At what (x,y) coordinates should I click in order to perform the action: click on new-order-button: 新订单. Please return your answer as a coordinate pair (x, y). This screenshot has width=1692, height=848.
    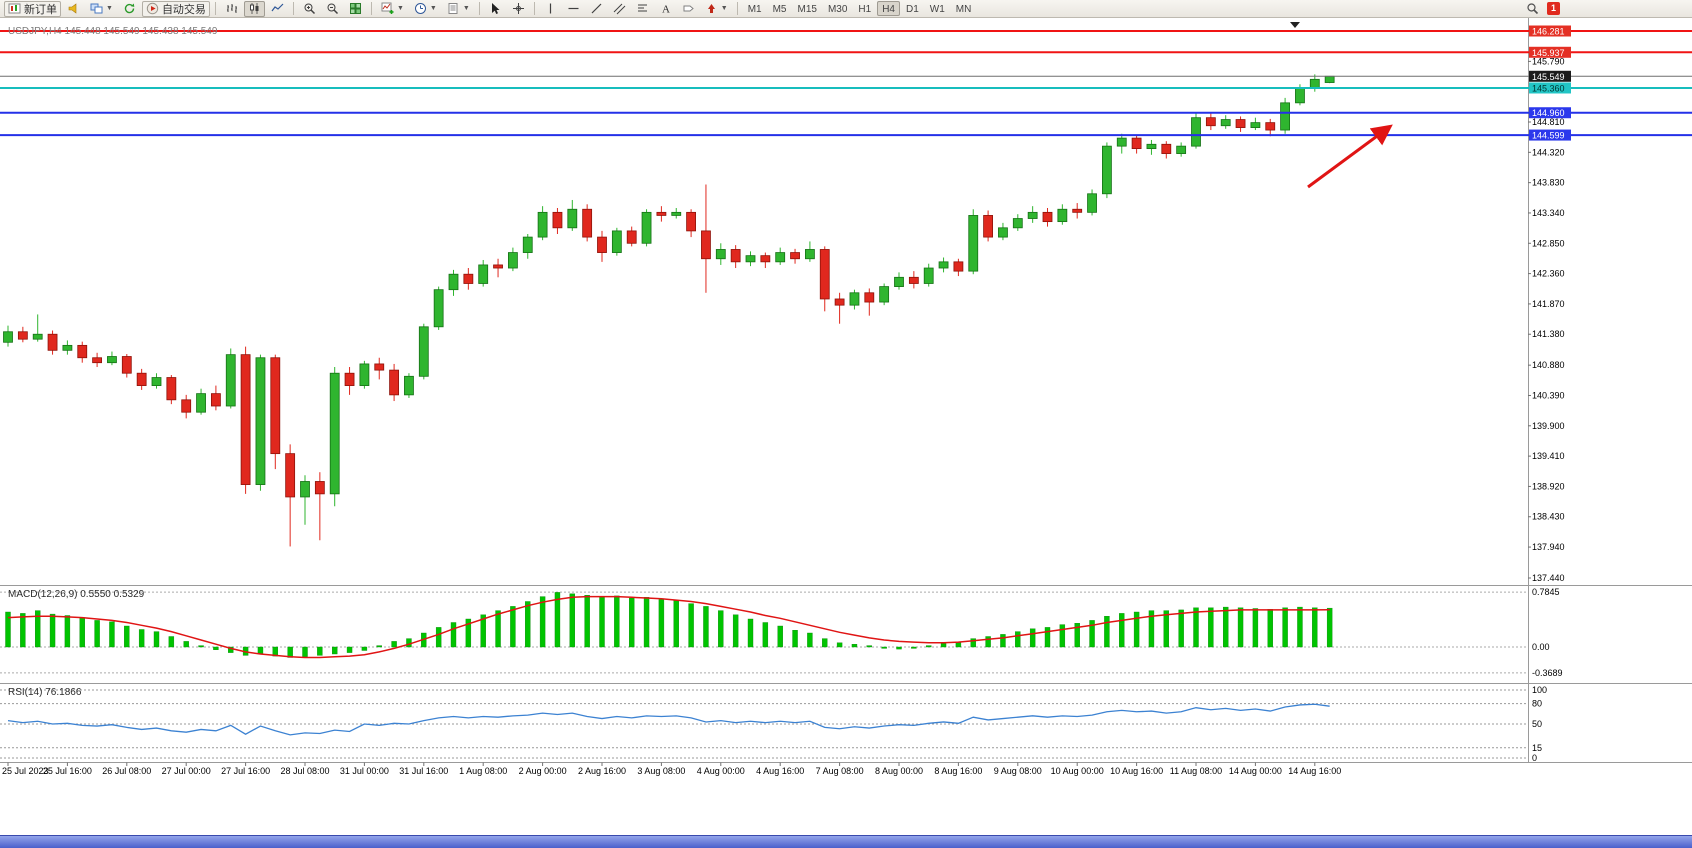
    Looking at the image, I should click on (32, 8).